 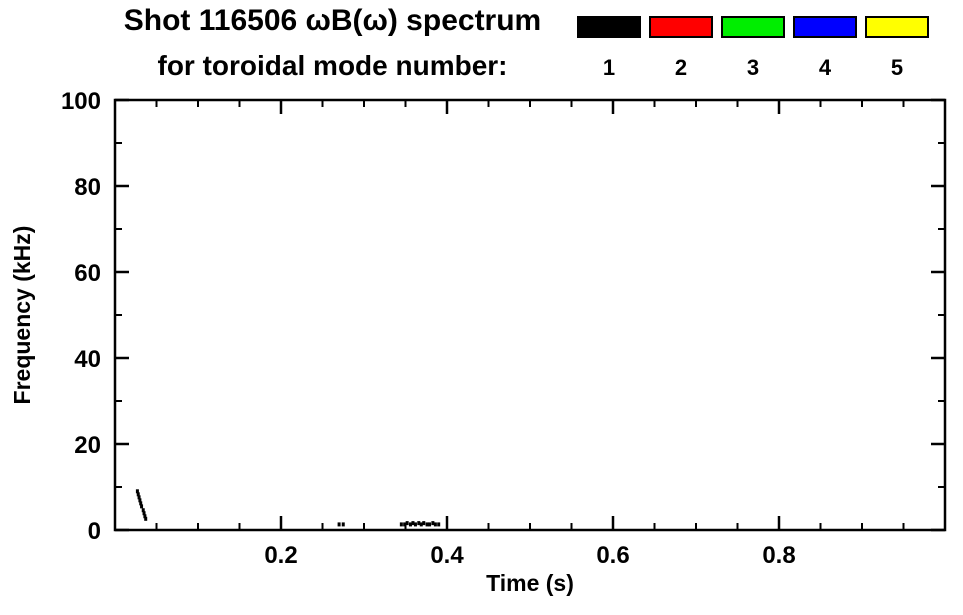 I want to click on y-tick-label: 40, so click(x=87, y=359).